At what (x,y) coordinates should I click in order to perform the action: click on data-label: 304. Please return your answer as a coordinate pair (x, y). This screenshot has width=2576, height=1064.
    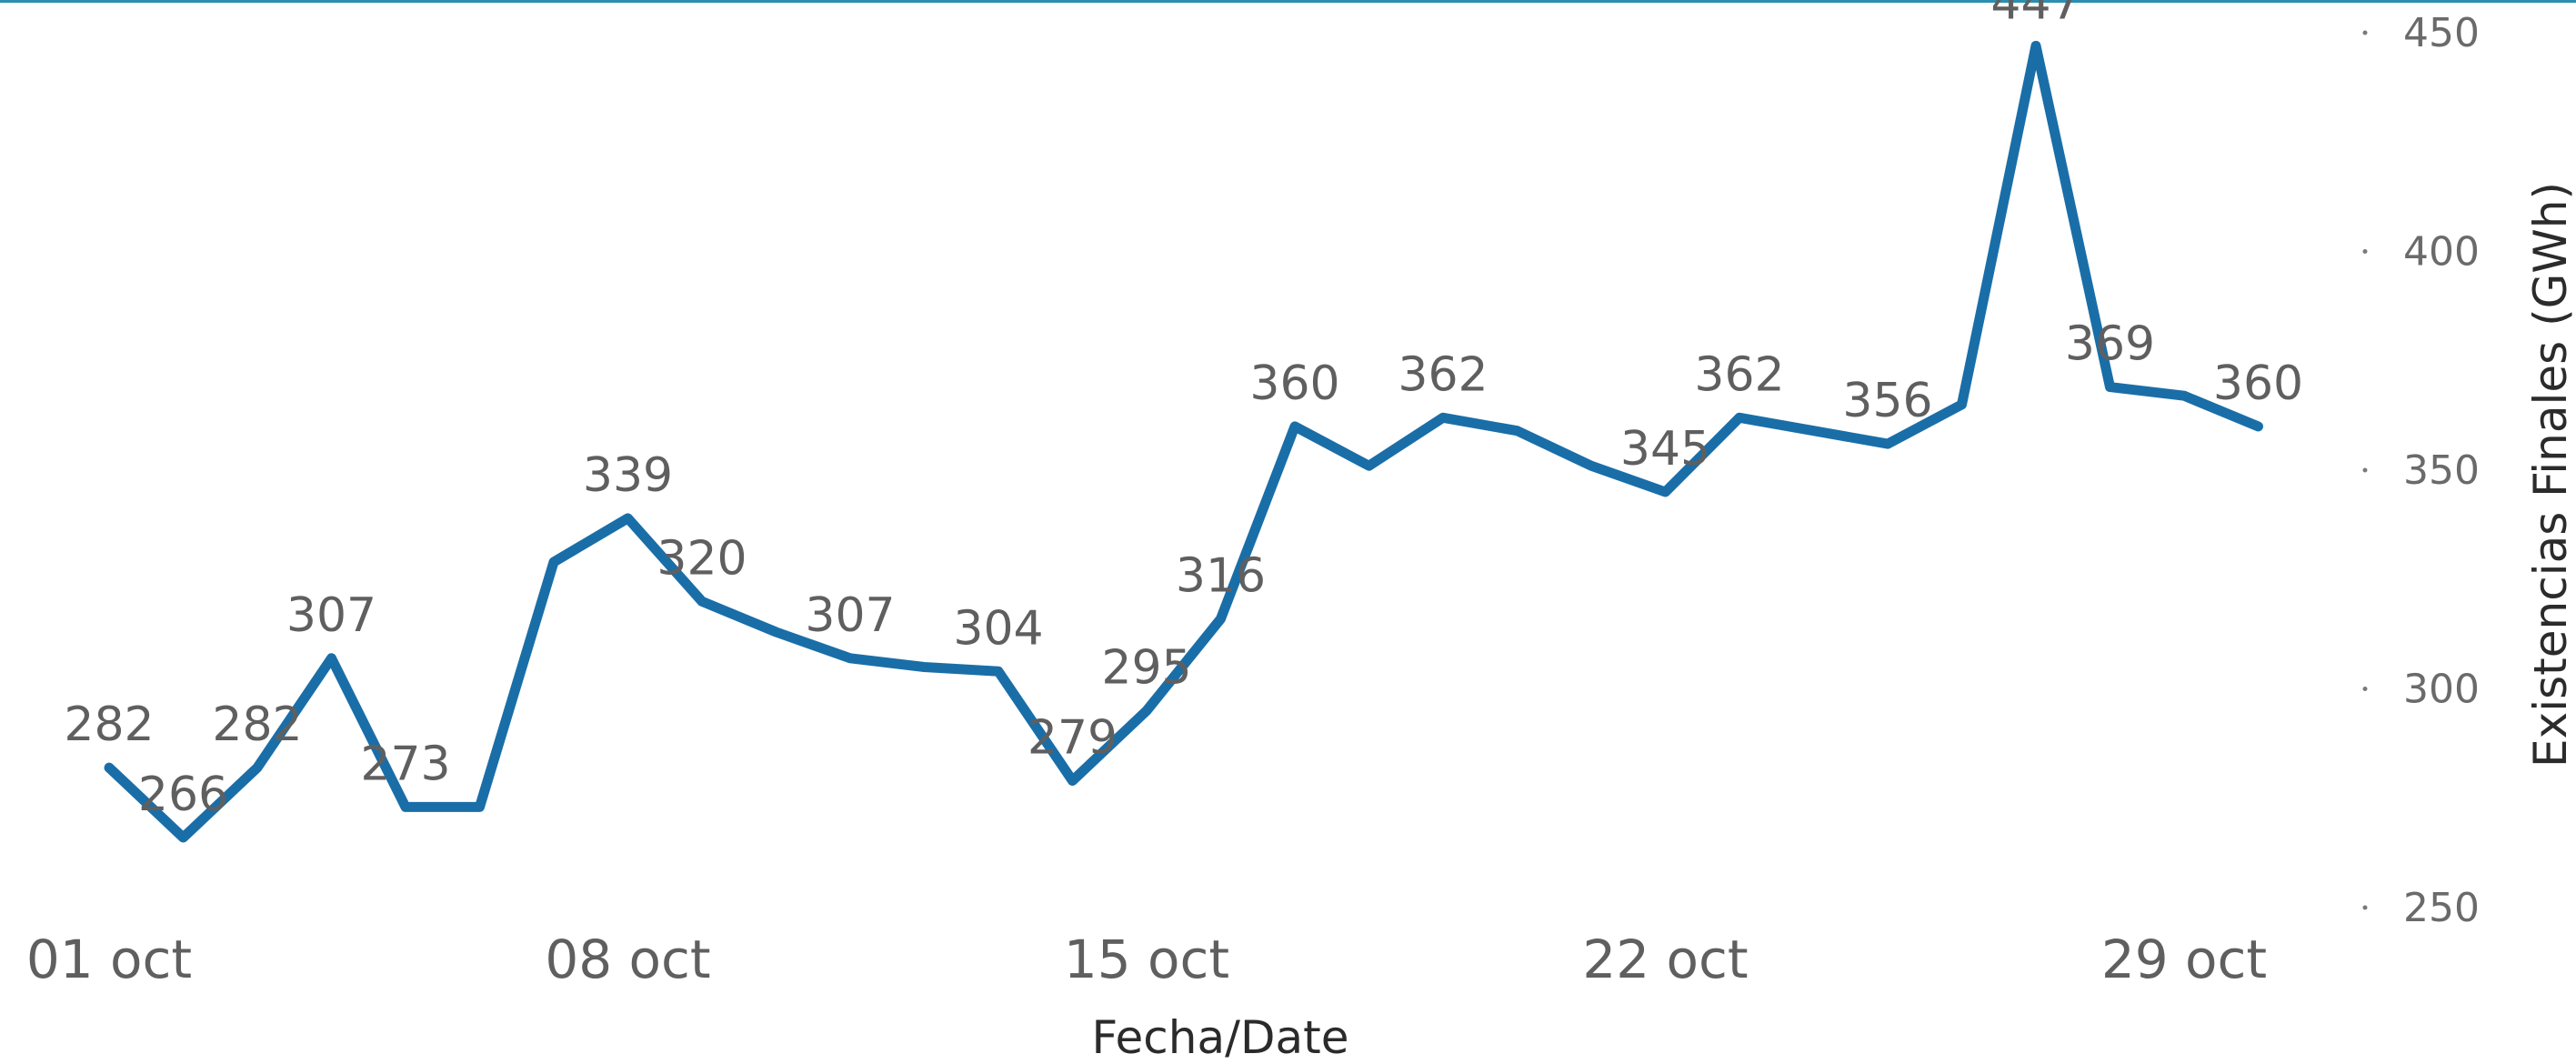
    Looking at the image, I should click on (998, 628).